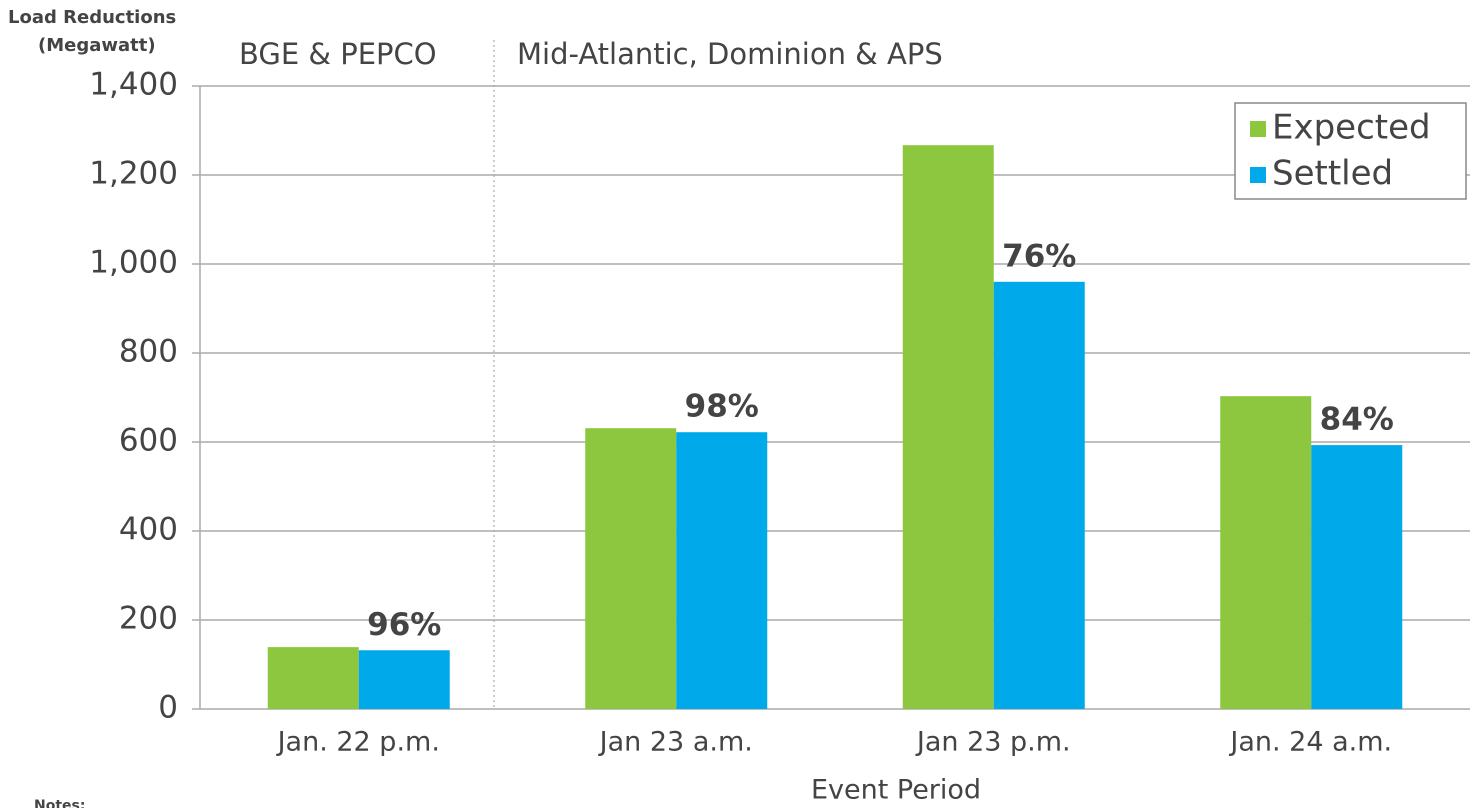 The width and height of the screenshot is (1470, 808). Describe the element at coordinates (148, 619) in the screenshot. I see `y-tick-label: 200` at that location.